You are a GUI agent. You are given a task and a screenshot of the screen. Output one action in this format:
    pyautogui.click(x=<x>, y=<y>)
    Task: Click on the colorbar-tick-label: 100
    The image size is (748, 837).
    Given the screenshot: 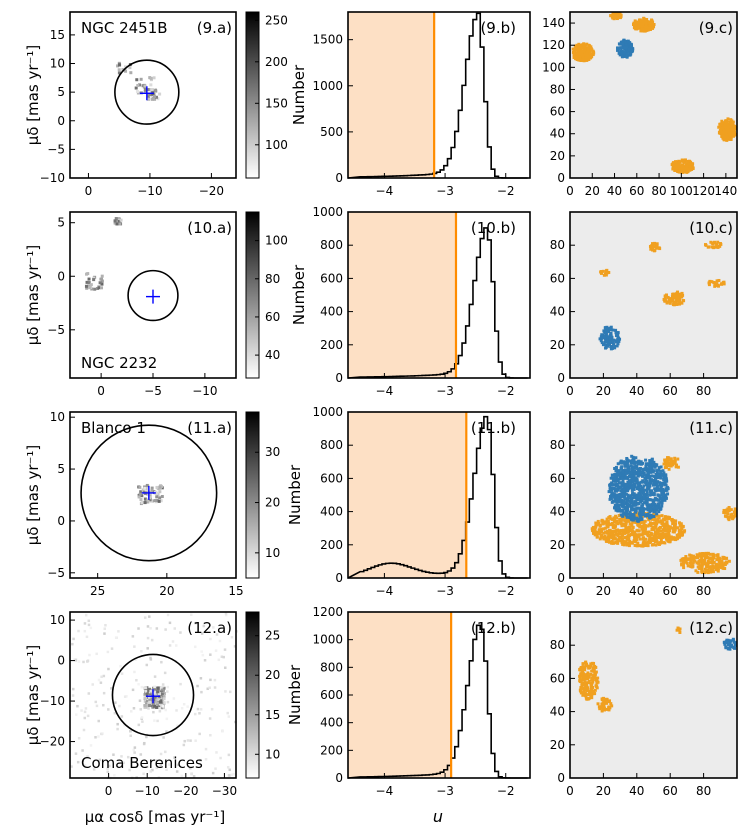 What is the action you would take?
    pyautogui.click(x=276, y=241)
    